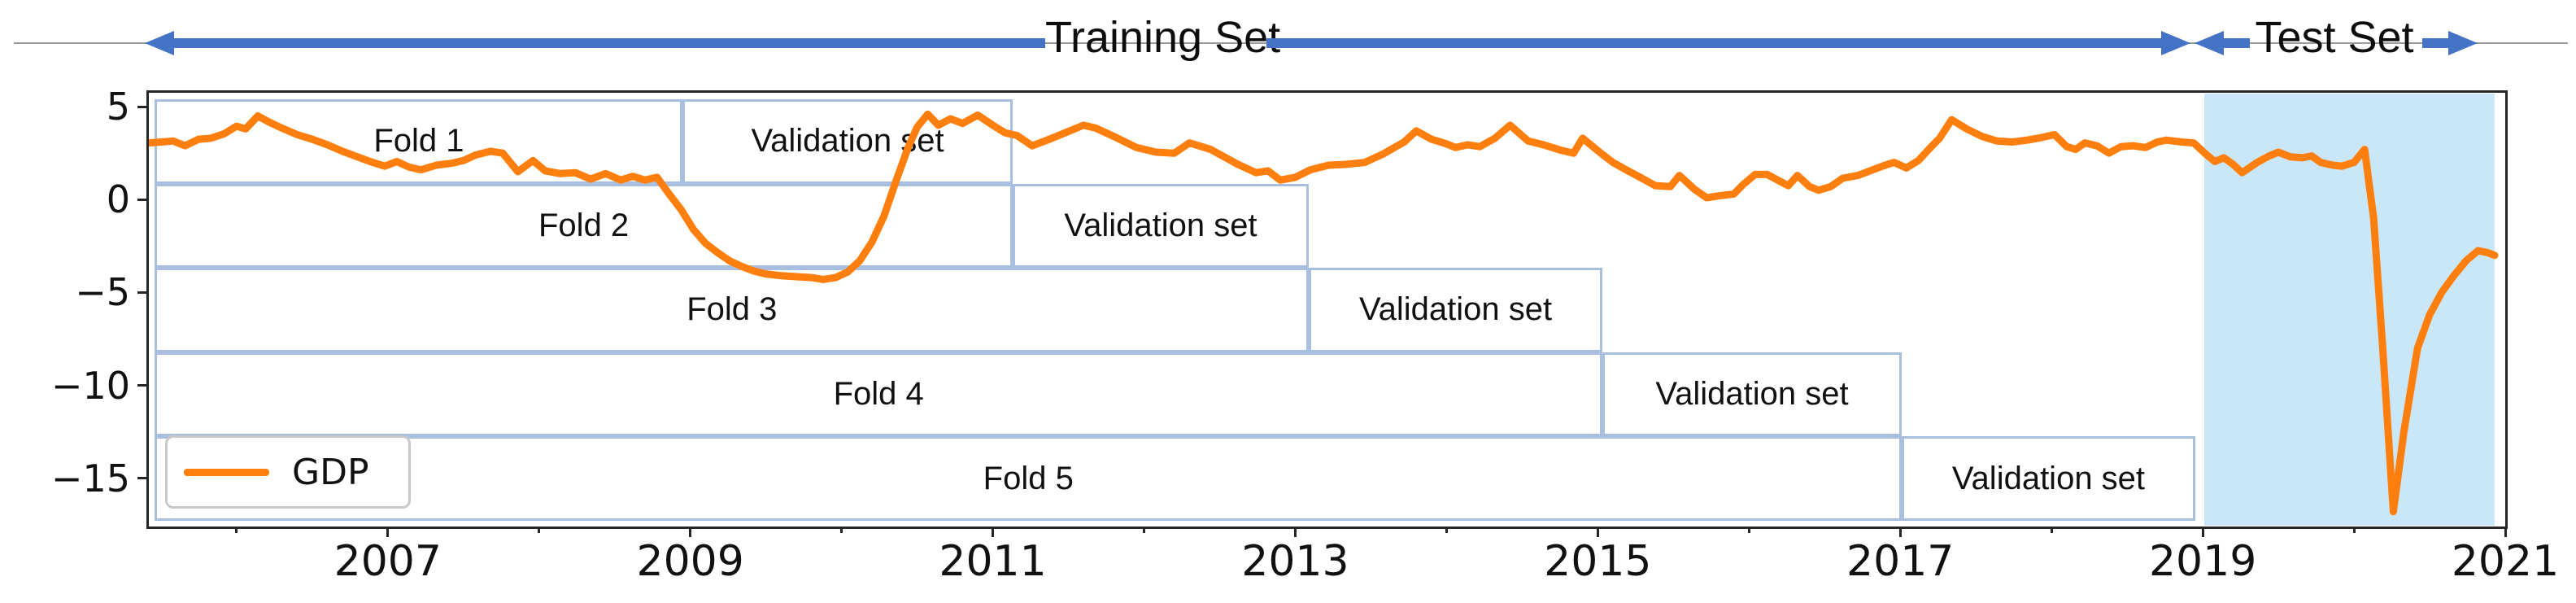  Describe the element at coordinates (118, 200) in the screenshot. I see `y-tick-label: 0` at that location.